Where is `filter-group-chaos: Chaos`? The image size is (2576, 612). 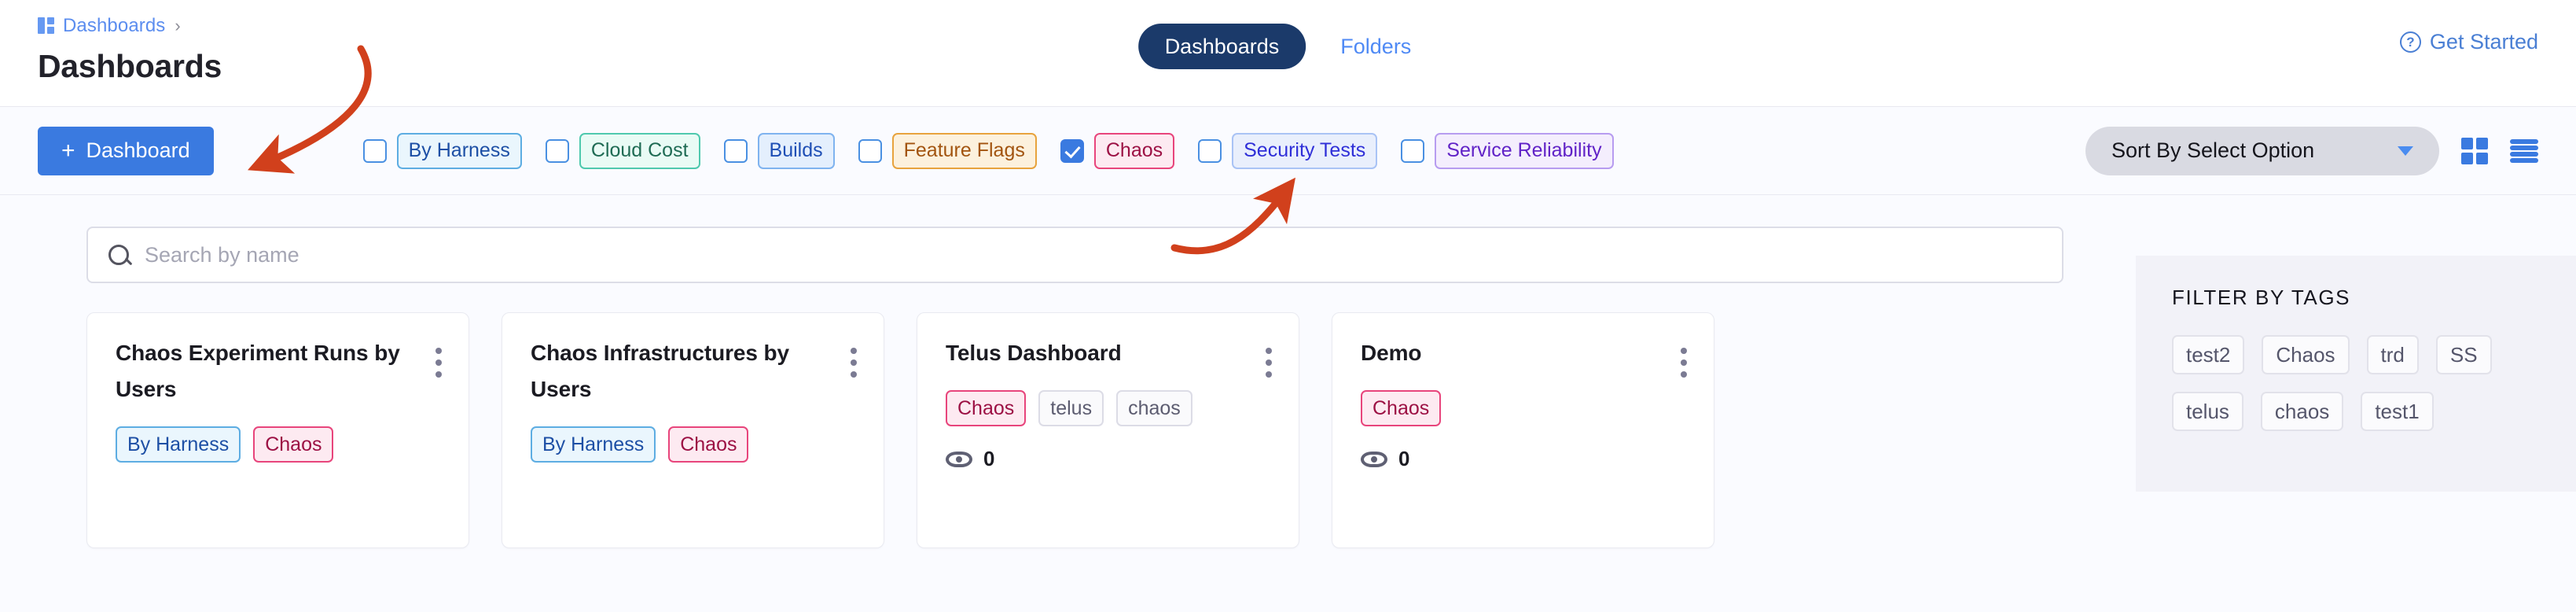
filter-group-chaos: Chaos is located at coordinates (1117, 150).